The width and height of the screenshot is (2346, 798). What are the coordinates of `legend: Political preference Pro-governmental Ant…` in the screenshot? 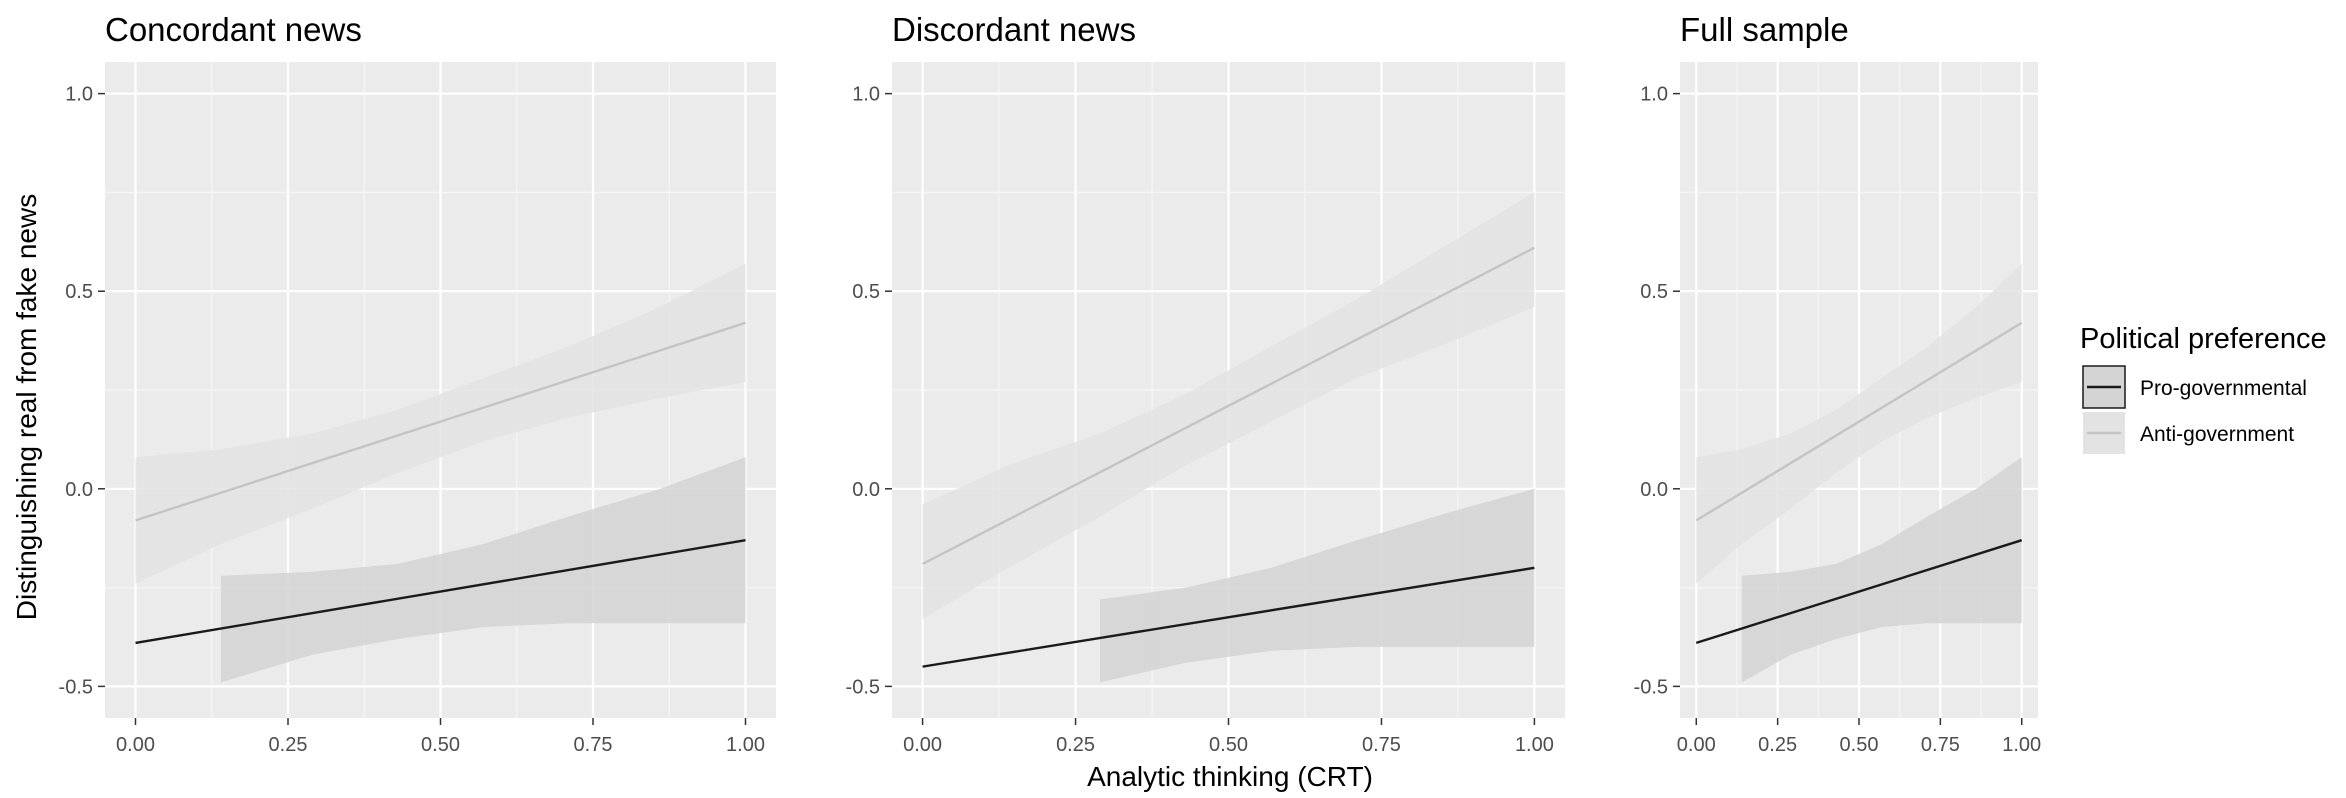 It's located at (2203, 388).